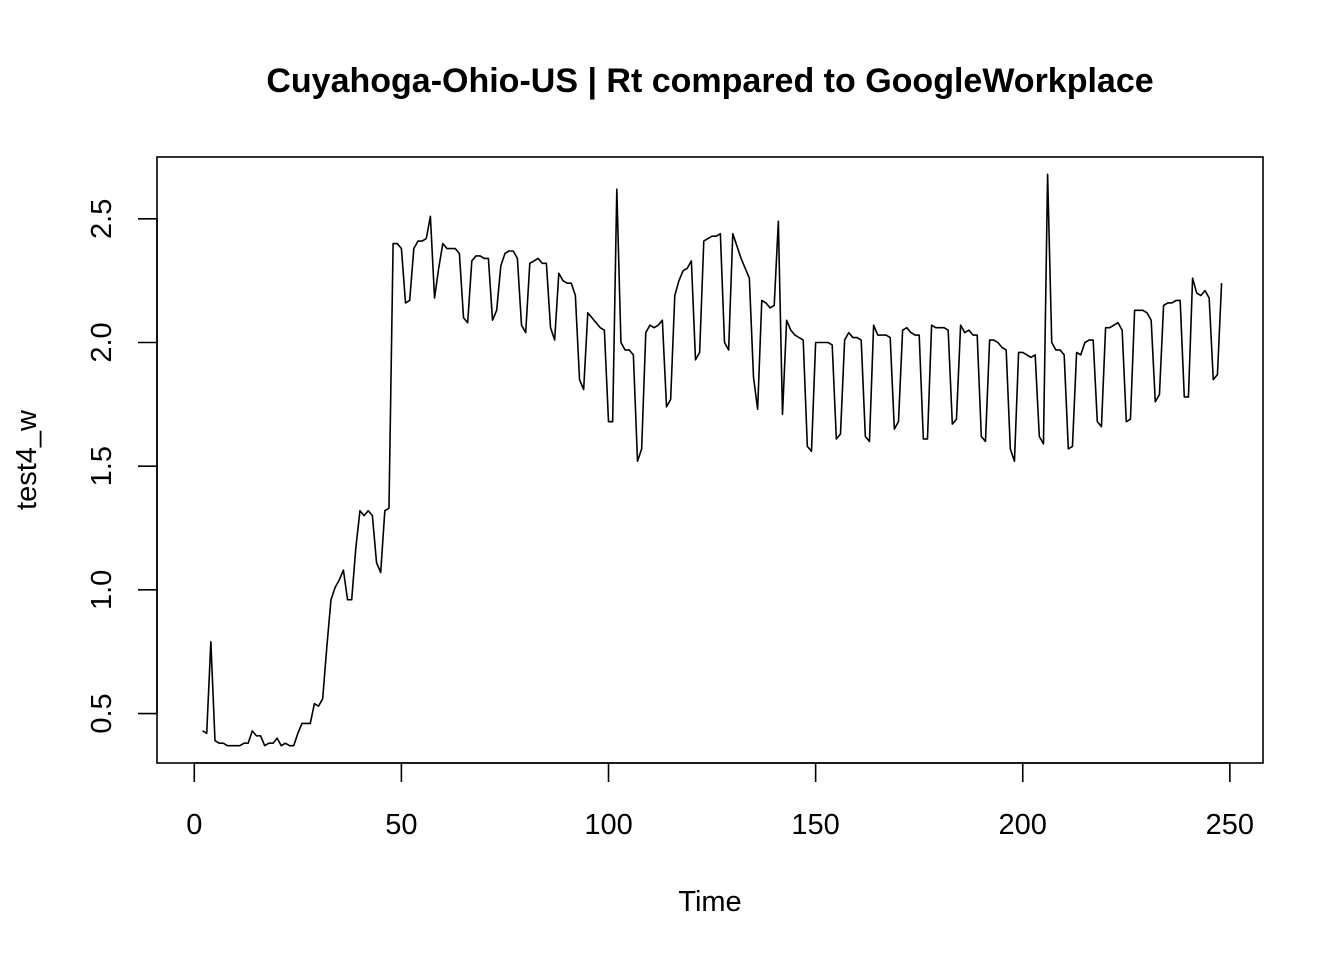  What do you see at coordinates (27, 459) in the screenshot?
I see `y-axis-label: test4_w` at bounding box center [27, 459].